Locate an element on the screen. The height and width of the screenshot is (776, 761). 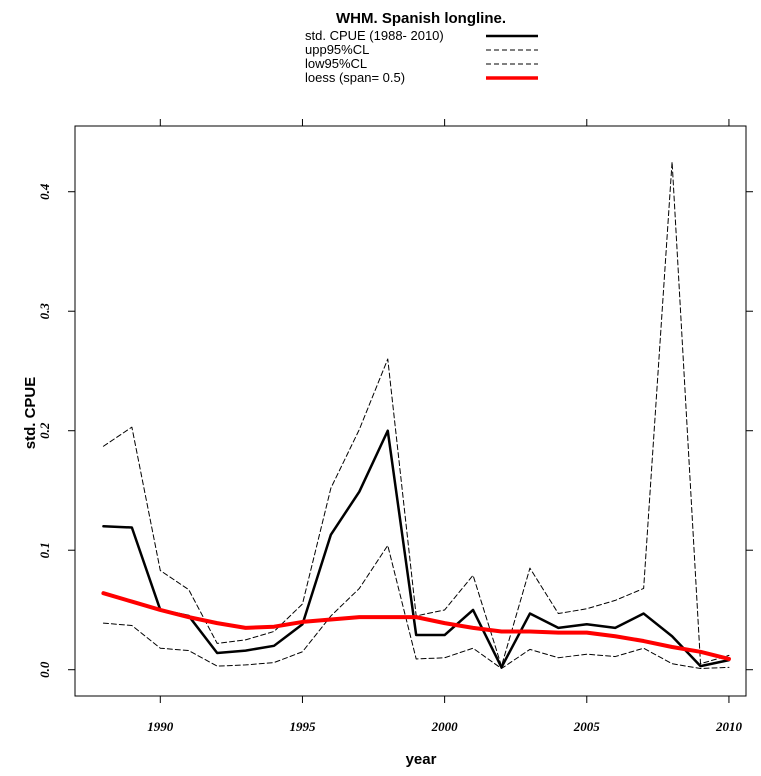
x-tick-label: 2005 is located at coordinates (587, 726).